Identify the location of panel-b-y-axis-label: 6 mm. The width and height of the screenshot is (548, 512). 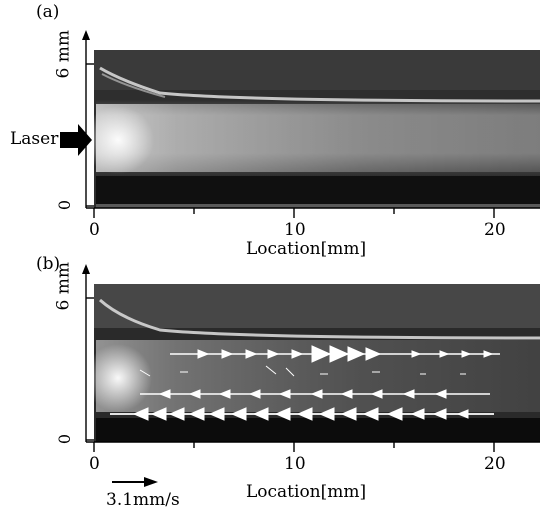
(63, 286).